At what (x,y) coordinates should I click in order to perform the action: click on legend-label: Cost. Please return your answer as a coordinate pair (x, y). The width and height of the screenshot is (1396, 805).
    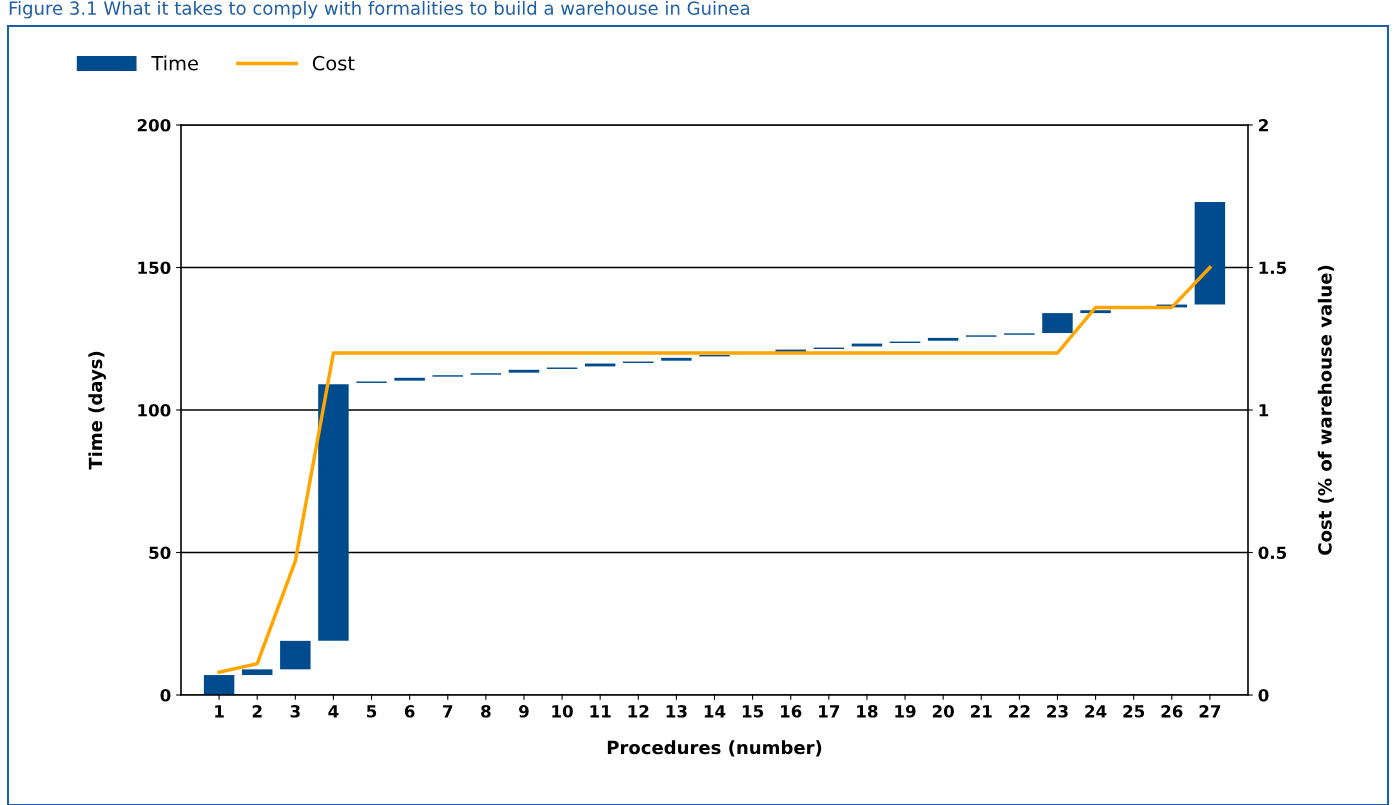
    Looking at the image, I should click on (333, 63).